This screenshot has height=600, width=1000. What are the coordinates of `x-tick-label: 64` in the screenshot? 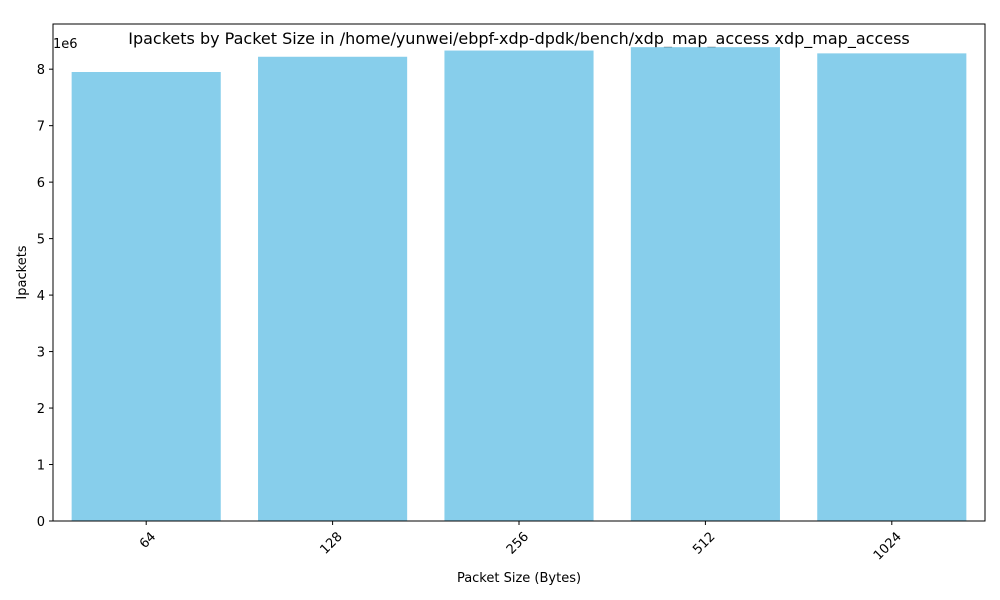 It's located at (148, 540).